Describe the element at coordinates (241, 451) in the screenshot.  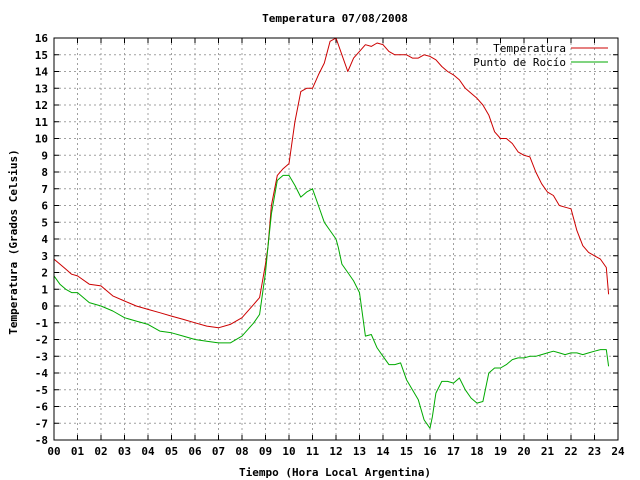
I see `x-tick-label: 08` at that location.